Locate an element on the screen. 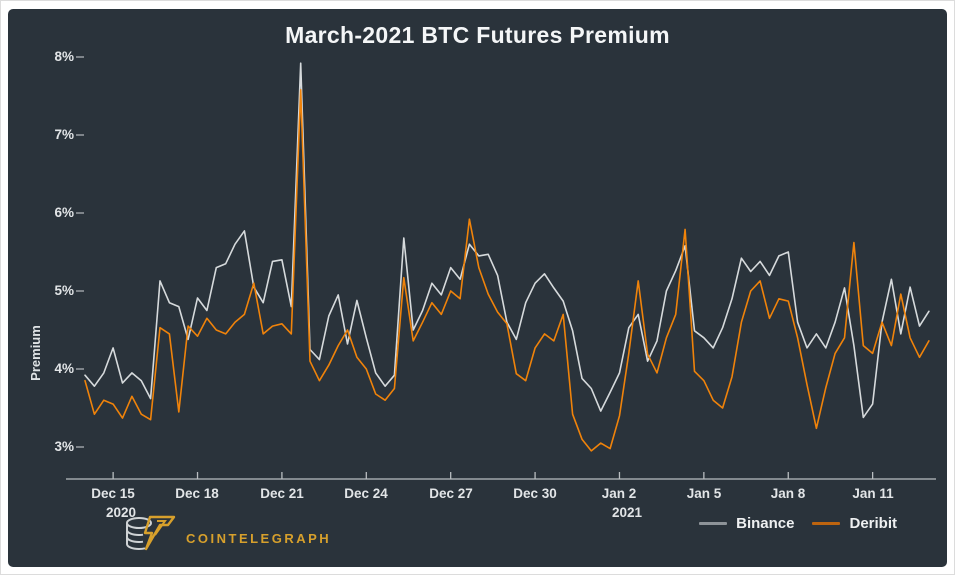 The width and height of the screenshot is (955, 575). y-tick-6: 6% is located at coordinates (64, 212).